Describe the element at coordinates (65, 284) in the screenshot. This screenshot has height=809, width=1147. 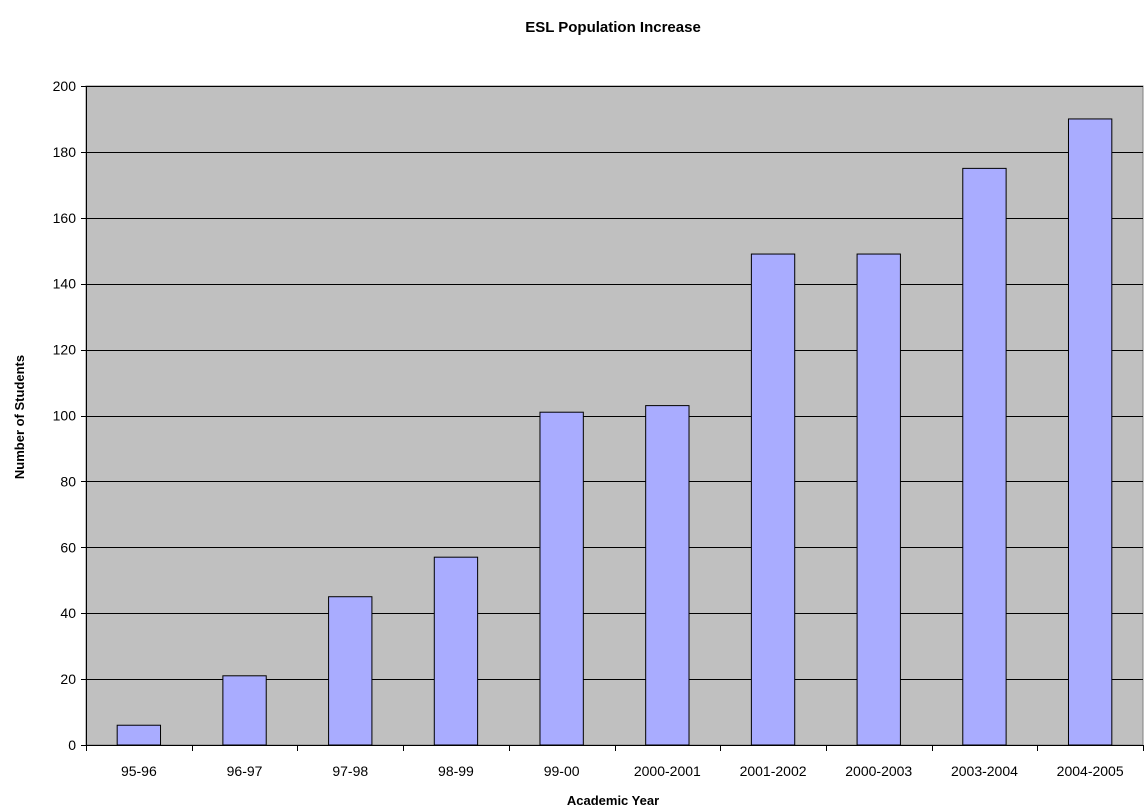
I see `y-tick-label: 140` at that location.